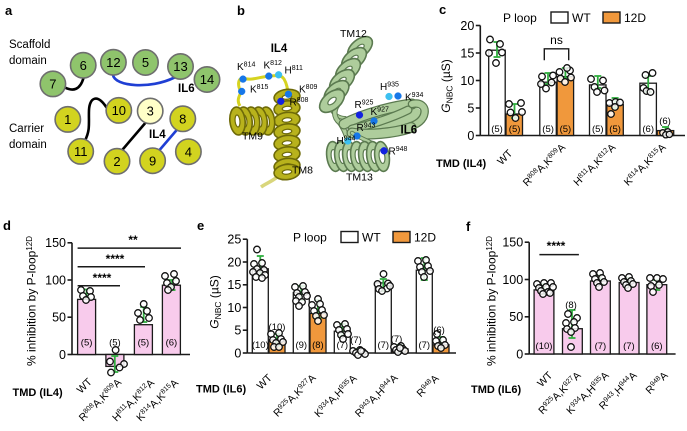 This screenshot has height=431, width=687. What do you see at coordinates (273, 66) in the screenshot?
I see `svg-text: K812` at bounding box center [273, 66].